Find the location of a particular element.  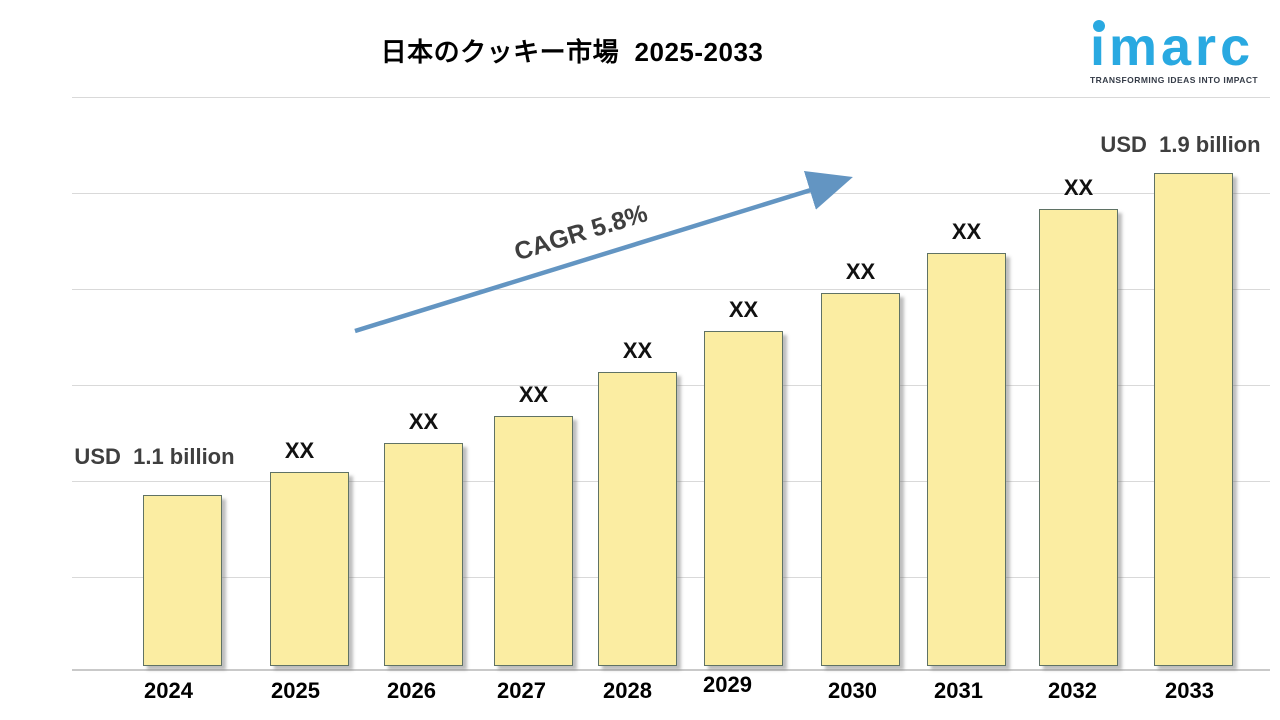

bar-2026 is located at coordinates (423, 554).